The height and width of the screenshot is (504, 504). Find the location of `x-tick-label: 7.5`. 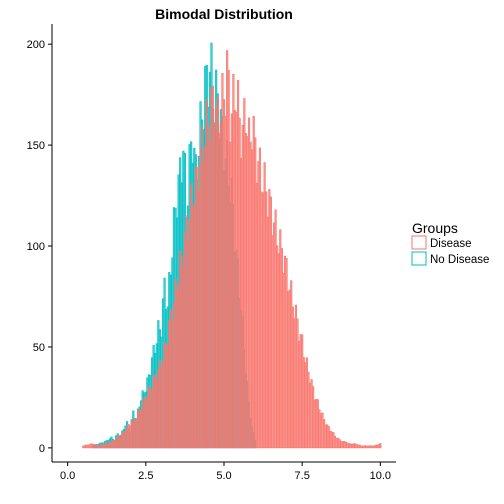

x-tick-label: 7.5 is located at coordinates (302, 476).